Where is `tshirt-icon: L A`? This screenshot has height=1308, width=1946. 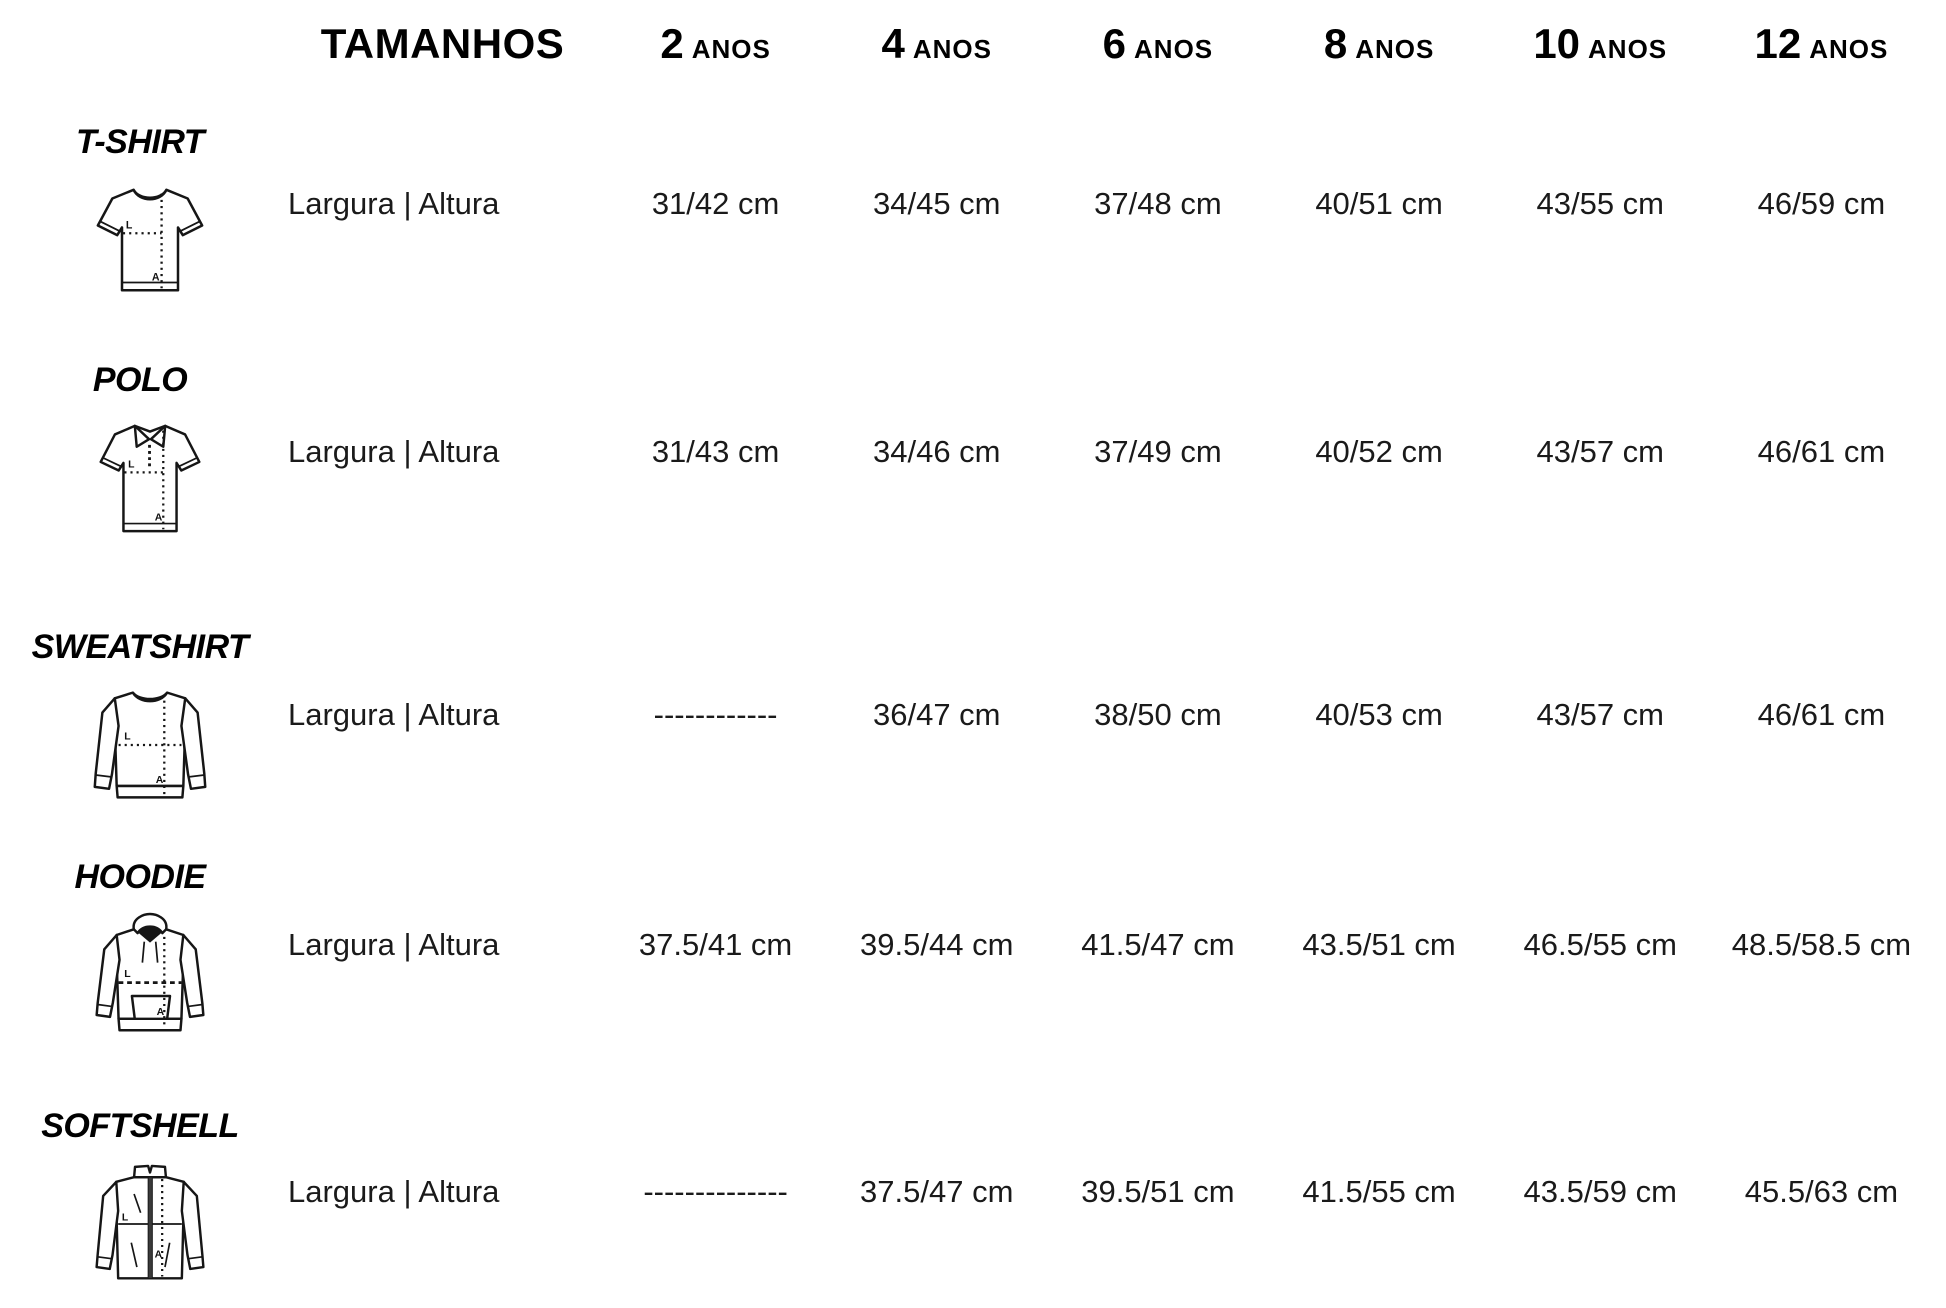 tshirt-icon: L A is located at coordinates (140, 260).